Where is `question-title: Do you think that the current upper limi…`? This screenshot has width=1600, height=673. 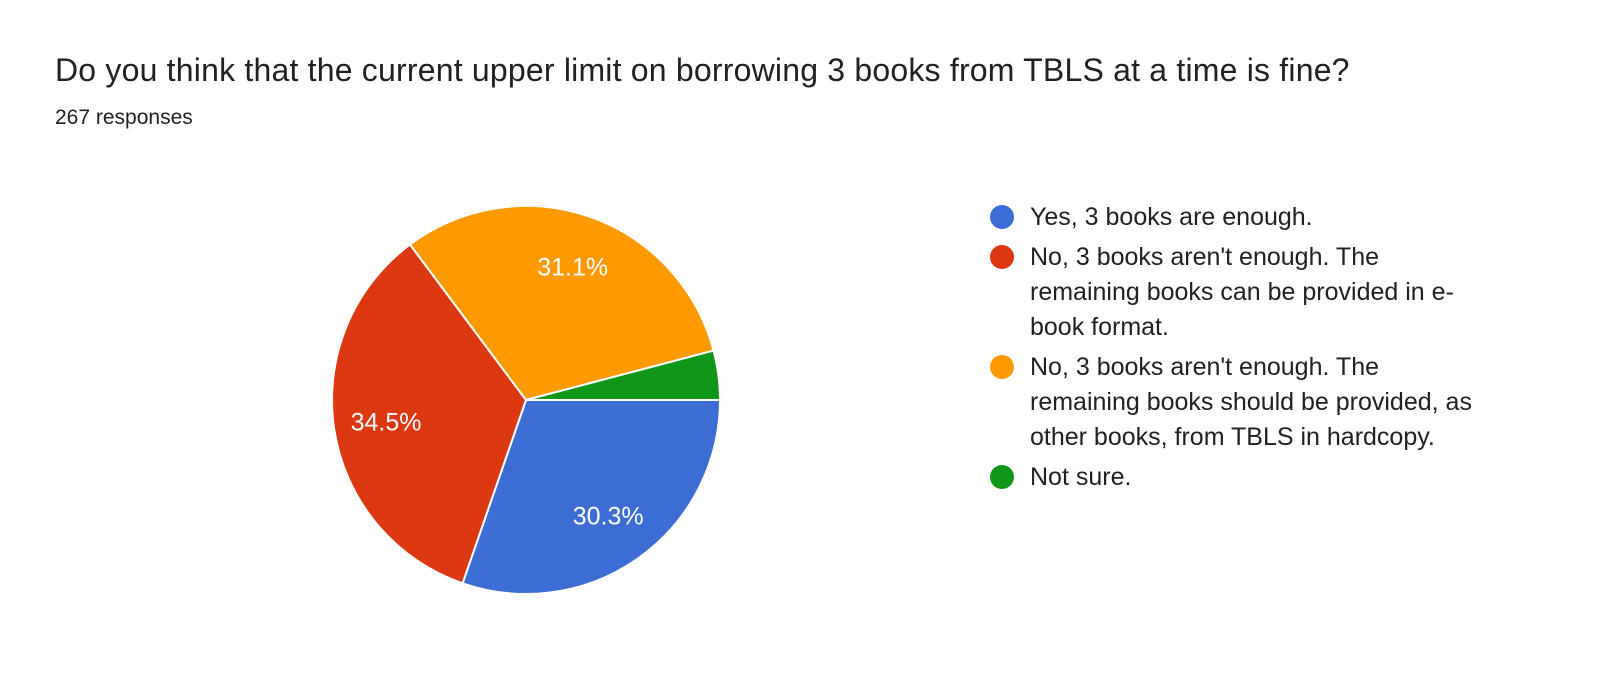 question-title: Do you think that the current upper limi… is located at coordinates (702, 70).